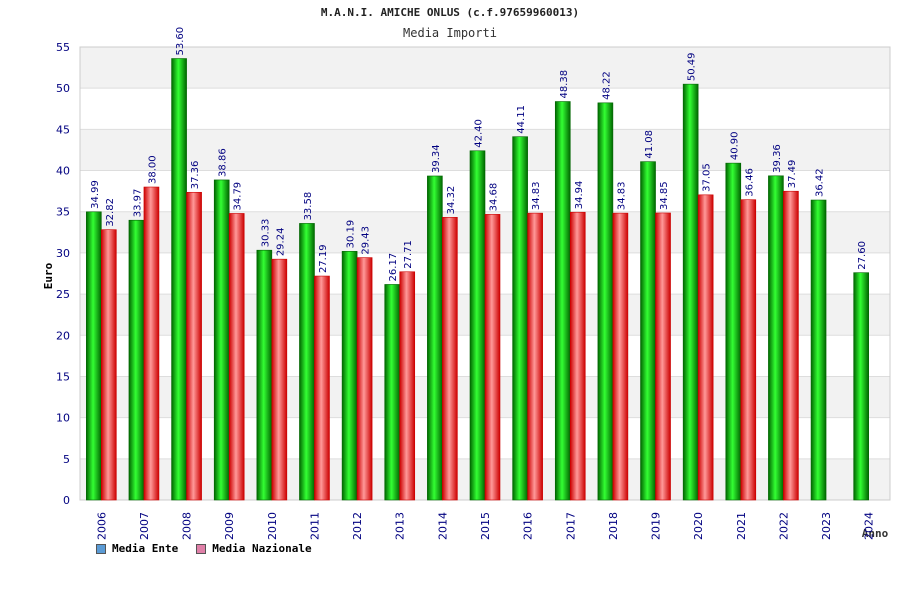 The image size is (900, 600). What do you see at coordinates (63, 129) in the screenshot?
I see `y-tick-label: 45` at bounding box center [63, 129].